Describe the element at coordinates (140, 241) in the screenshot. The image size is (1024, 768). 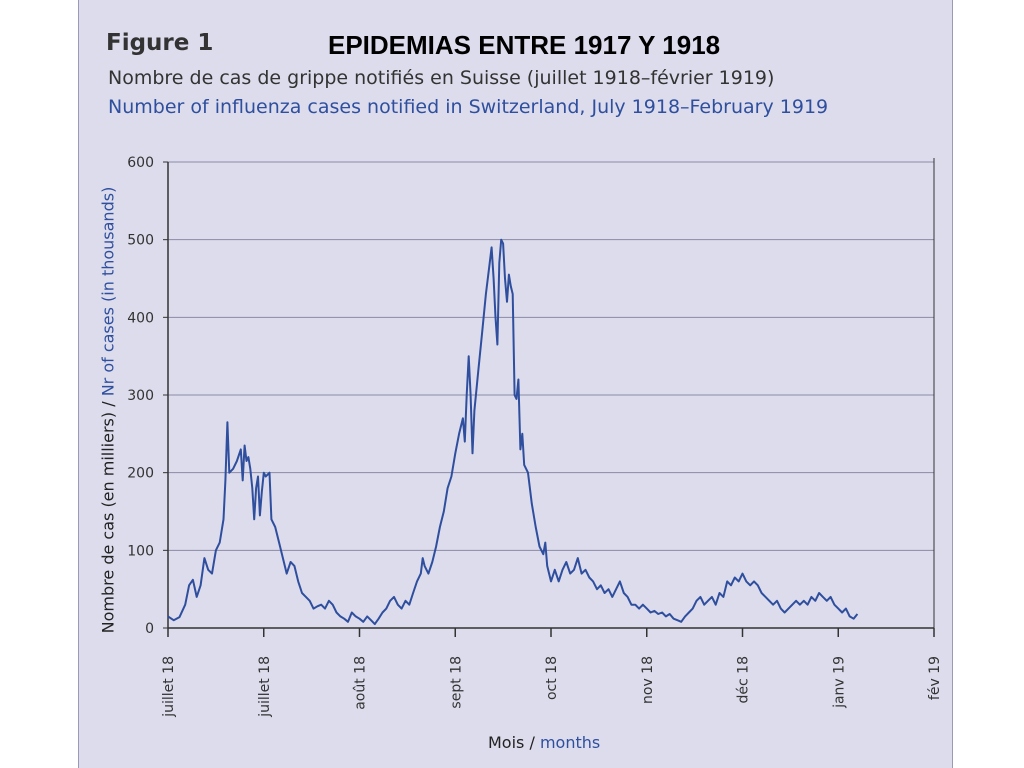
I see `y-tick-label: 500` at that location.